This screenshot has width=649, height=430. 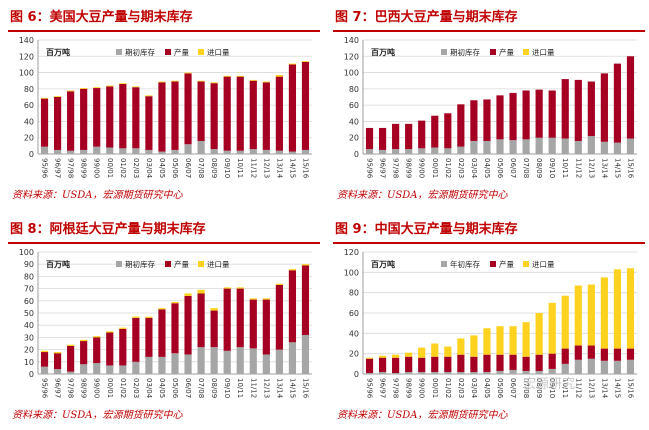 What do you see at coordinates (351, 73) in the screenshot?
I see `y-tick-label: 100` at bounding box center [351, 73].